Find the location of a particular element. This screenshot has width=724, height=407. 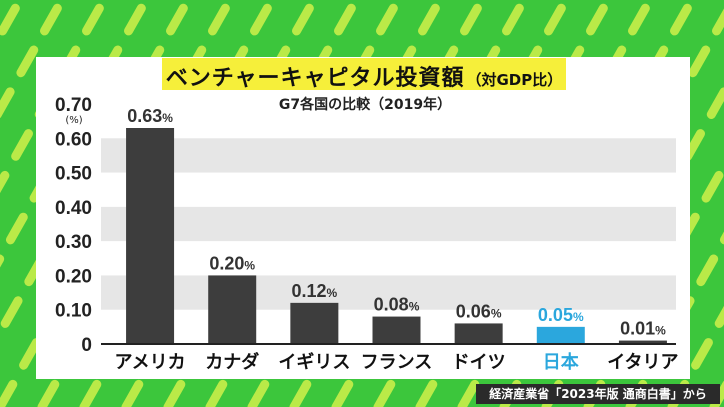

x-tick-label: カナダ is located at coordinates (232, 362).